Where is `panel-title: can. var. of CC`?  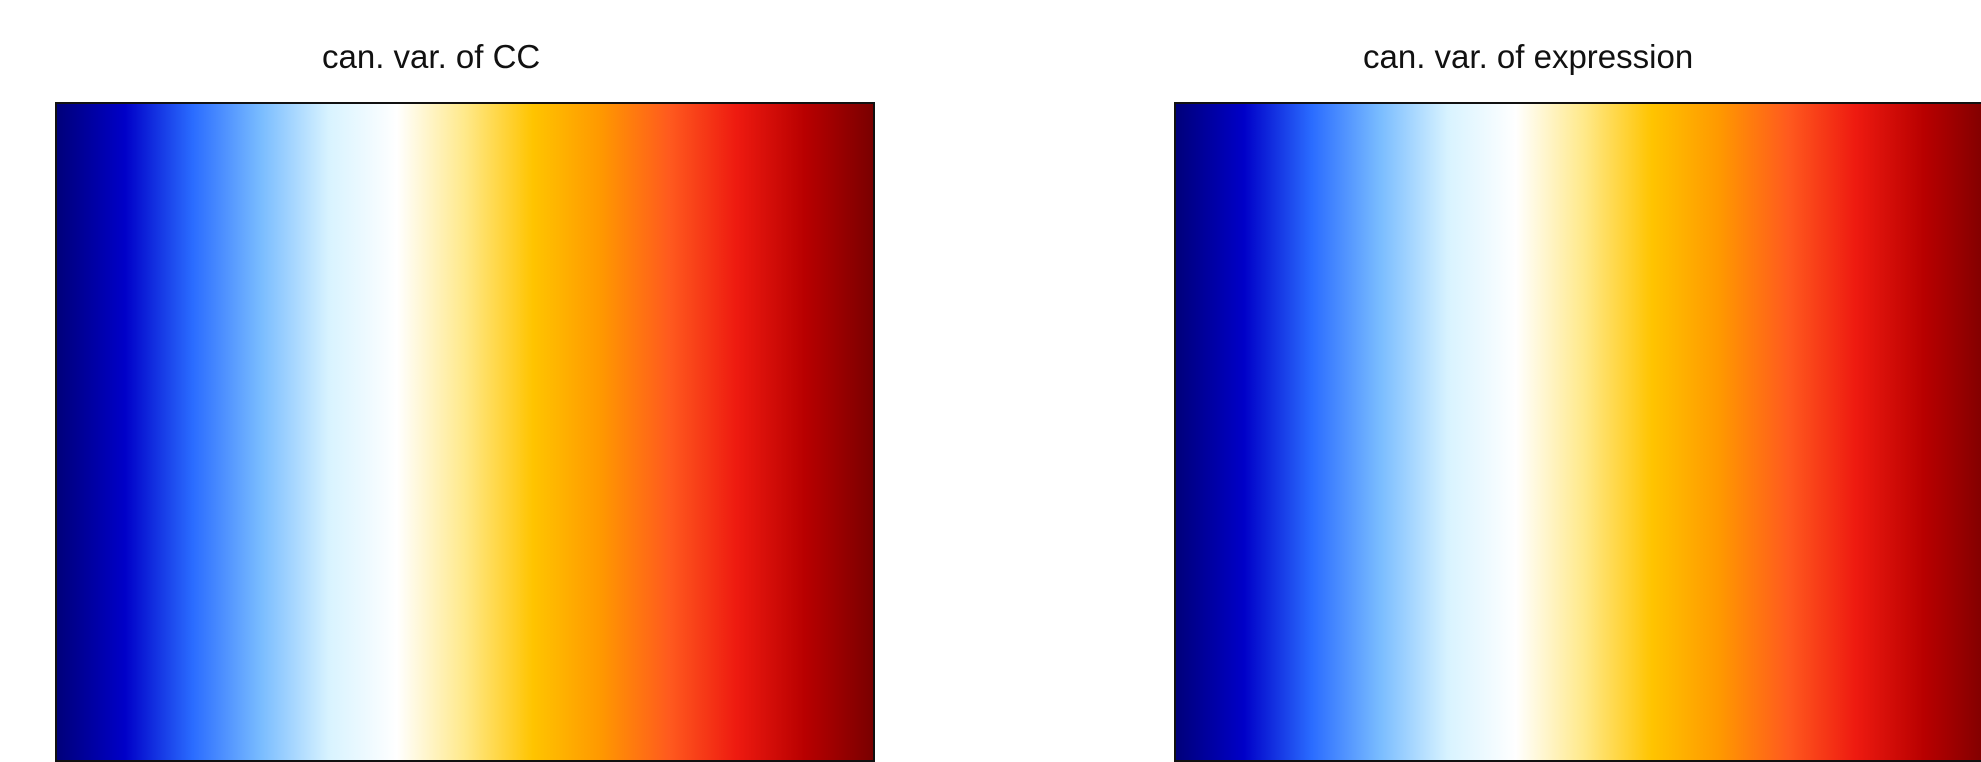 panel-title: can. var. of CC is located at coordinates (431, 56).